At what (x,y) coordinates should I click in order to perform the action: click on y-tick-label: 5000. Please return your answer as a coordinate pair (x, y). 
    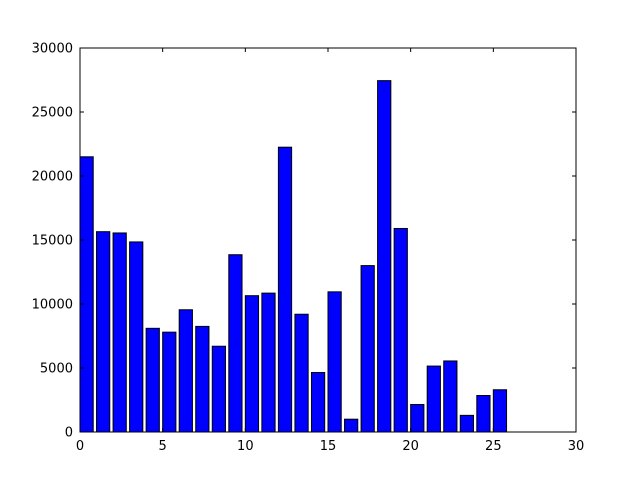
    Looking at the image, I should click on (56, 369).